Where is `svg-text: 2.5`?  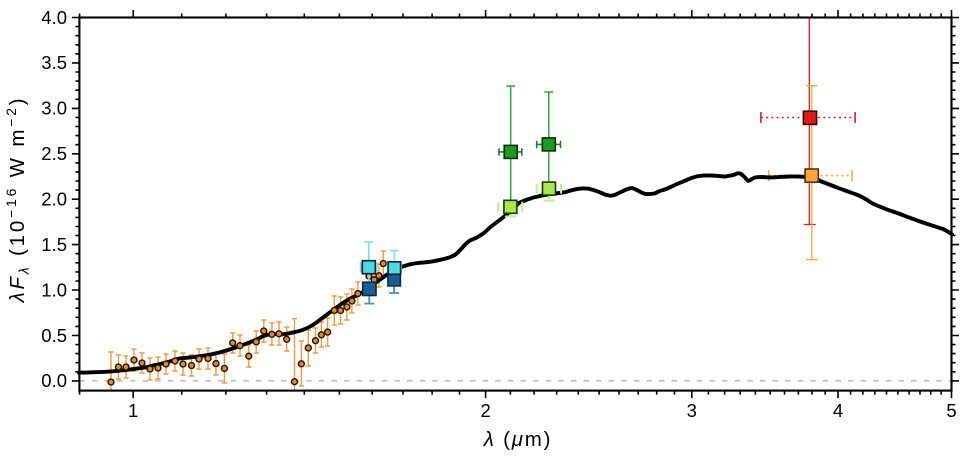 svg-text: 2.5 is located at coordinates (54, 153).